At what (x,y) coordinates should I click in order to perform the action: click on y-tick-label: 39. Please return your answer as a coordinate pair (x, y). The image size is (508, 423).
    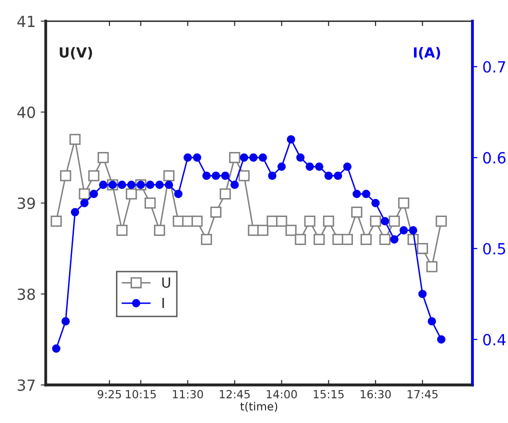
    Looking at the image, I should click on (26, 204).